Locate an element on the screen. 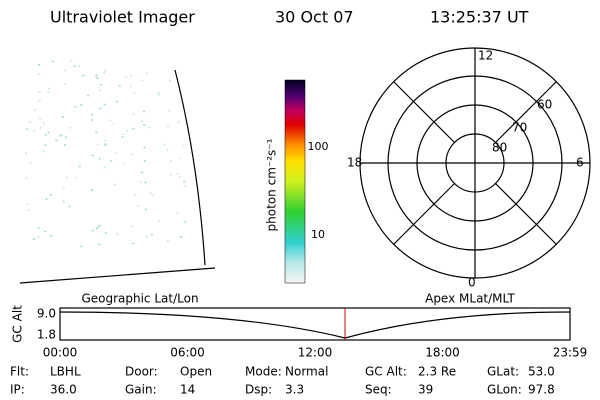  lat-label: 70 is located at coordinates (519, 128).